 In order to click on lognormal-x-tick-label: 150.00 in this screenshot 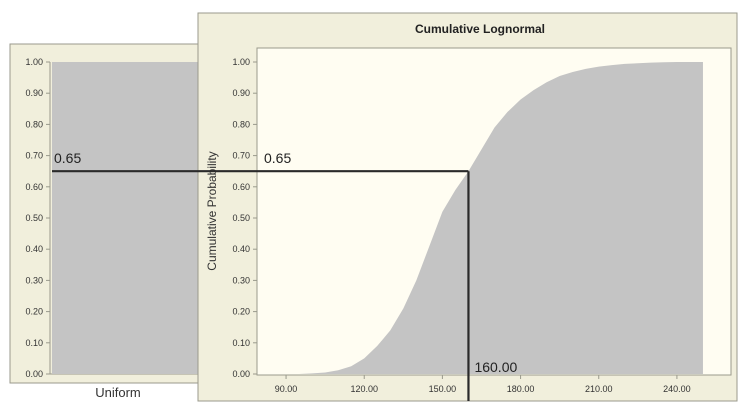, I will do `click(443, 389)`.